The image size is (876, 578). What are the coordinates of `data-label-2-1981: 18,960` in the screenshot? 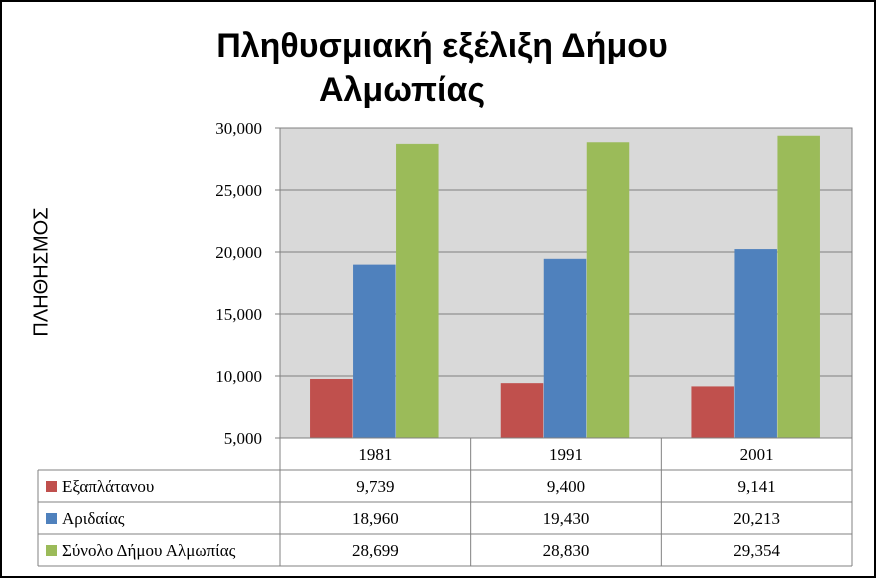 It's located at (375, 518).